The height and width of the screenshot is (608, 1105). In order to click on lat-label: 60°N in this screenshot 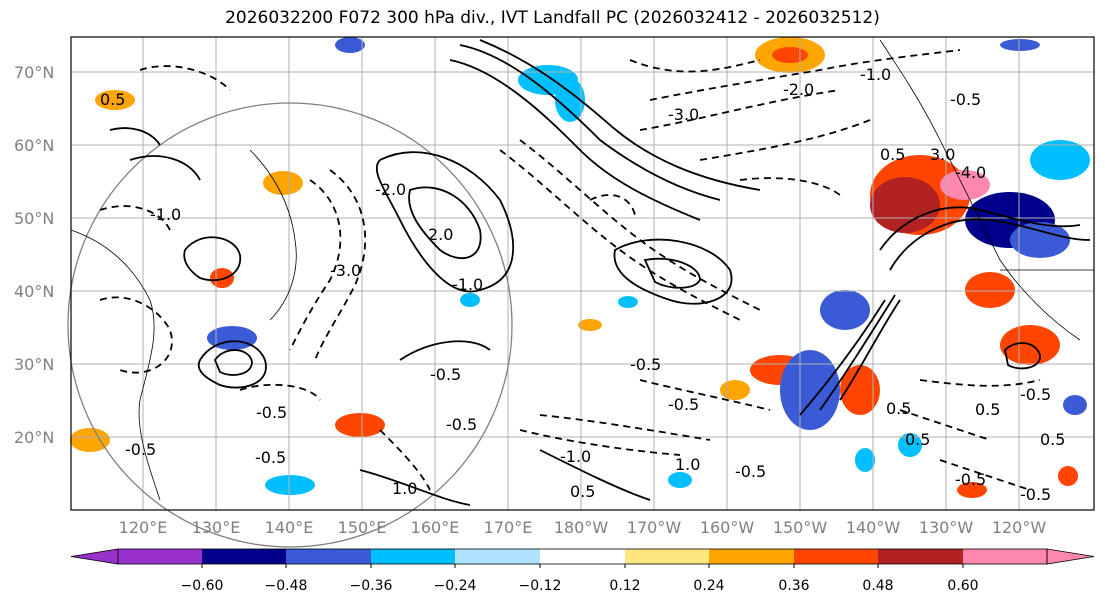, I will do `click(34, 145)`.